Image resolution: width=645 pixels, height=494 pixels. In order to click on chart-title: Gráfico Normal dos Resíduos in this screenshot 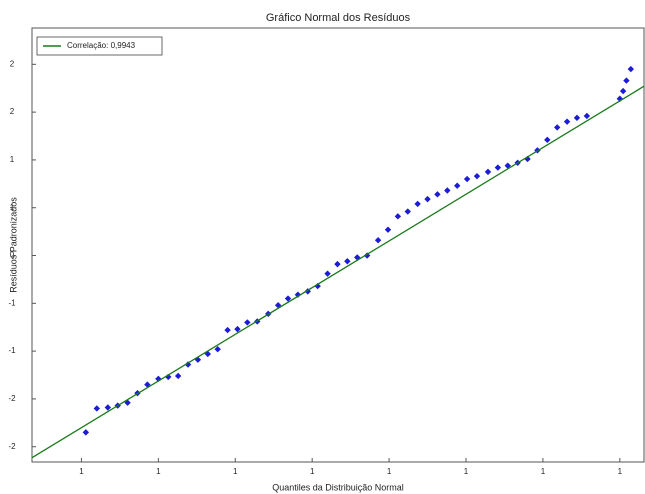, I will do `click(338, 18)`.